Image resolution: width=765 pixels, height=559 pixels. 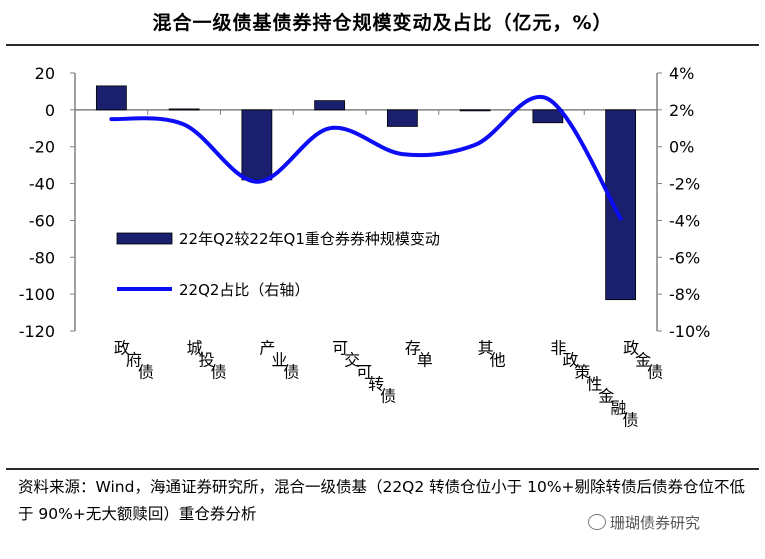 I want to click on category-label-char: 产, so click(x=267, y=347).